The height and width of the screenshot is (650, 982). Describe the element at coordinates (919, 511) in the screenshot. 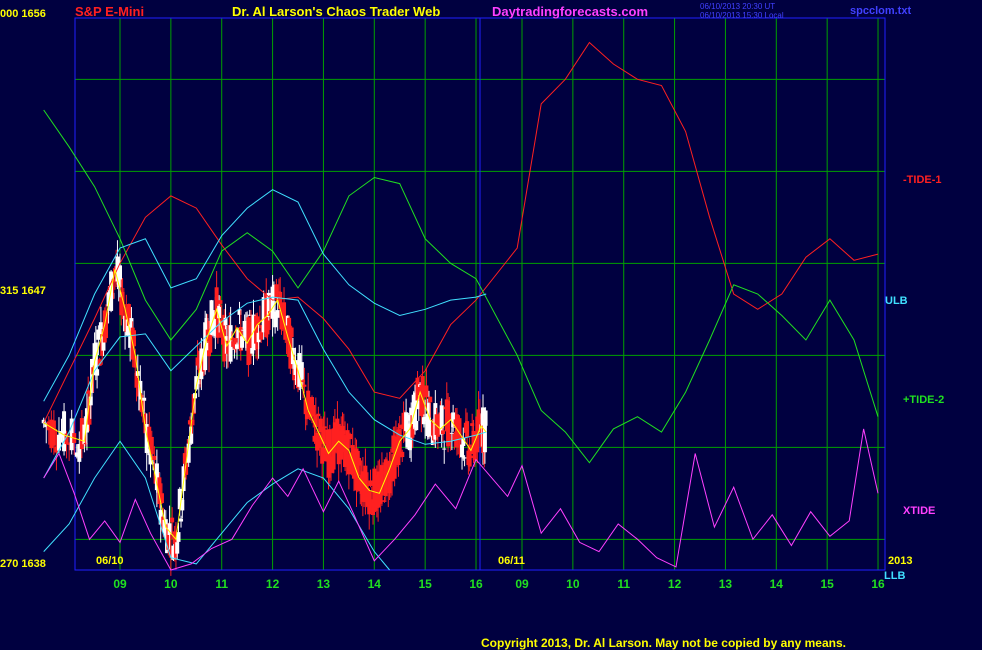

I see `legend-xtide: XTIDE` at that location.